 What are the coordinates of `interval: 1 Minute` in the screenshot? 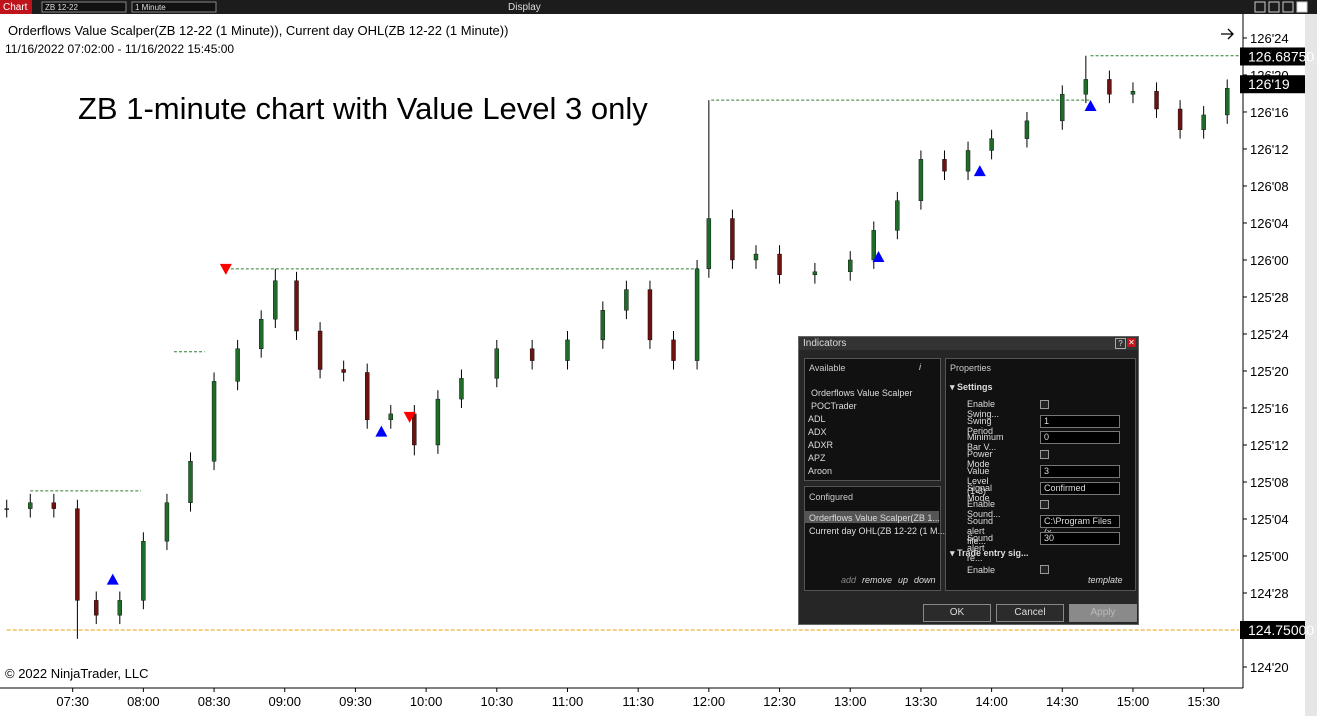 It's located at (150, 7).